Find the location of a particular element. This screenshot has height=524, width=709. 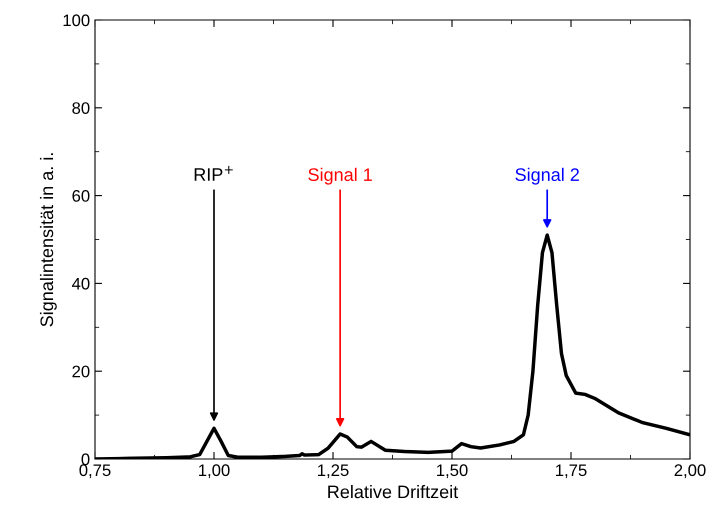

x-tick-label: 1,75 is located at coordinates (571, 471).